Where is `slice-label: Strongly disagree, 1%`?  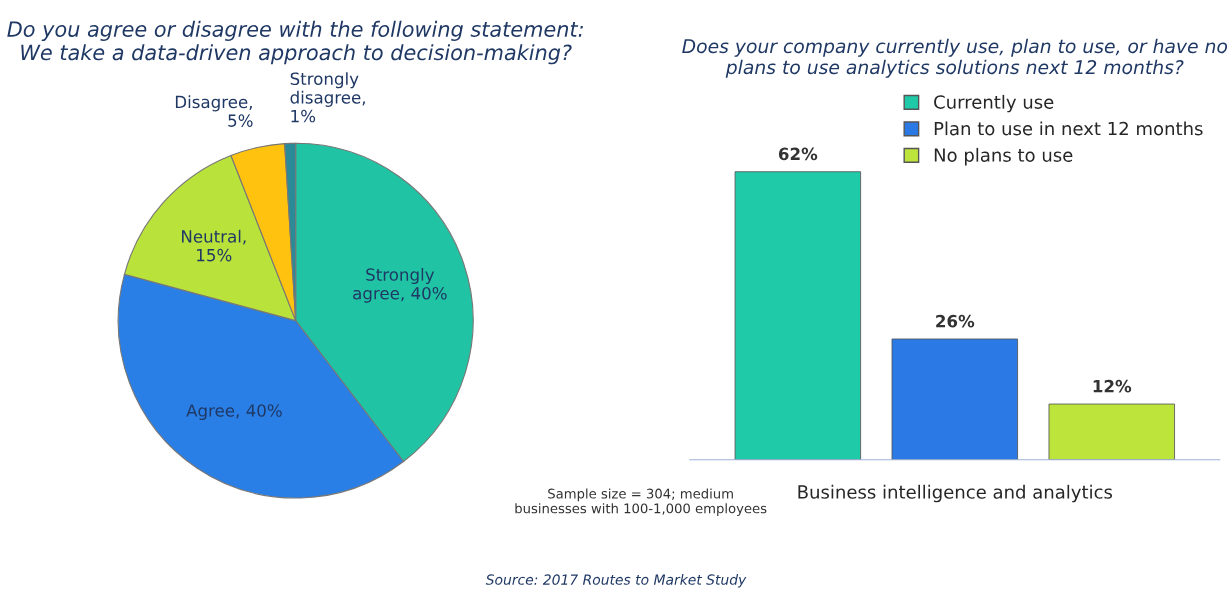
slice-label: Strongly disagree, 1% is located at coordinates (327, 97).